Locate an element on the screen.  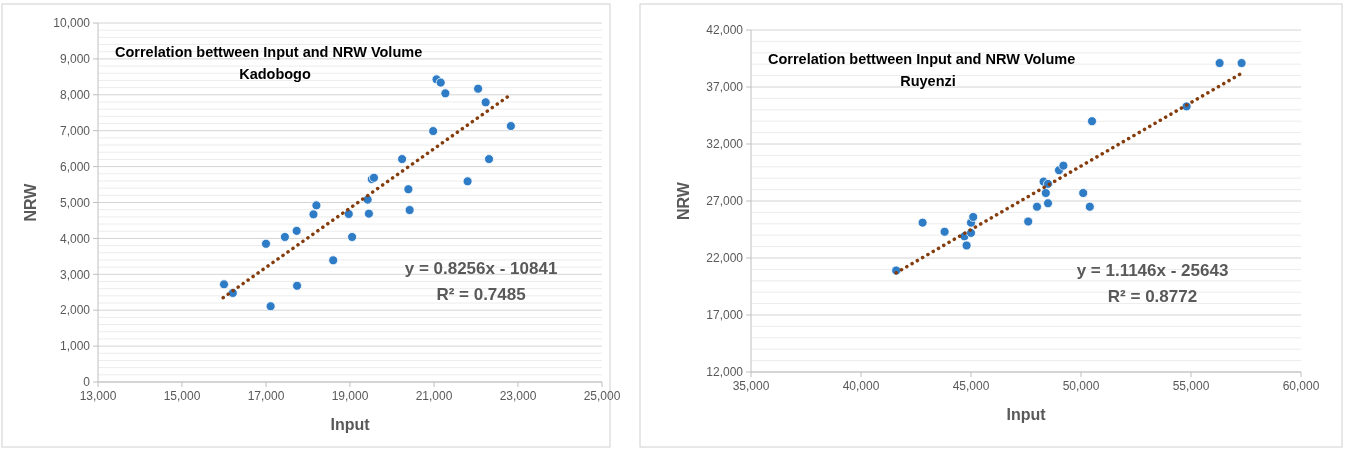
x-tick-label: 40,000 is located at coordinates (861, 386).